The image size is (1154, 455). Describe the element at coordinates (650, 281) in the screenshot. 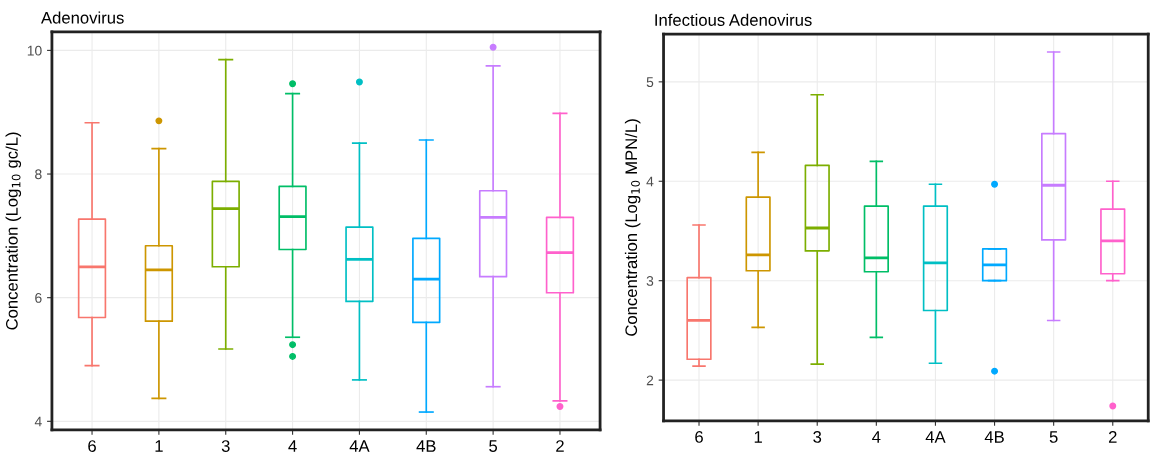

I see `y-tick-label: 3` at that location.